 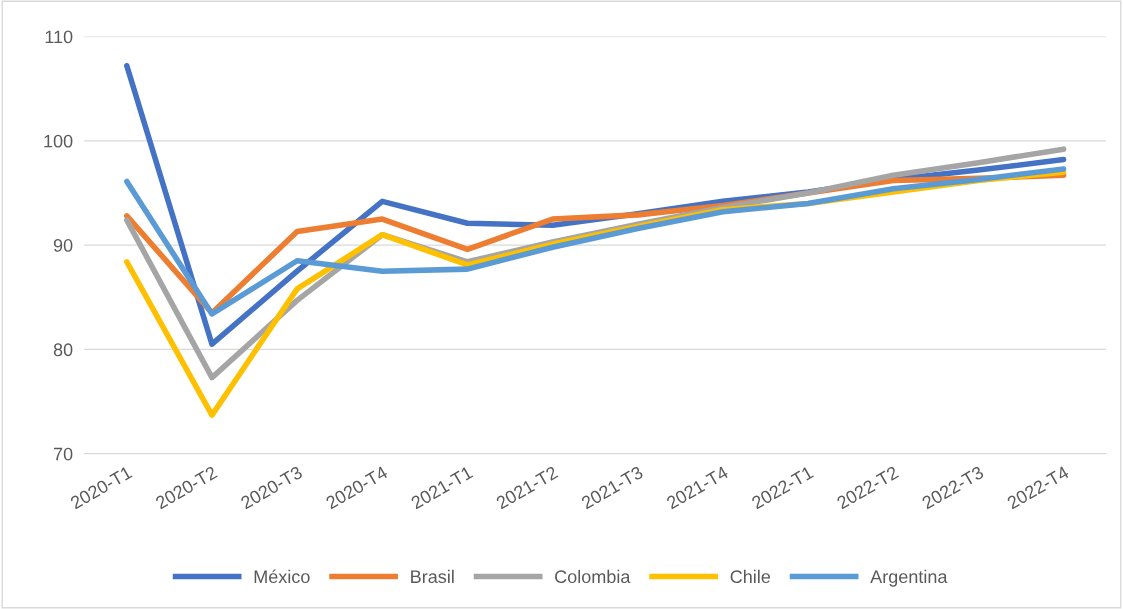 What do you see at coordinates (593, 576) in the screenshot?
I see `legend-label: Colombia` at bounding box center [593, 576].